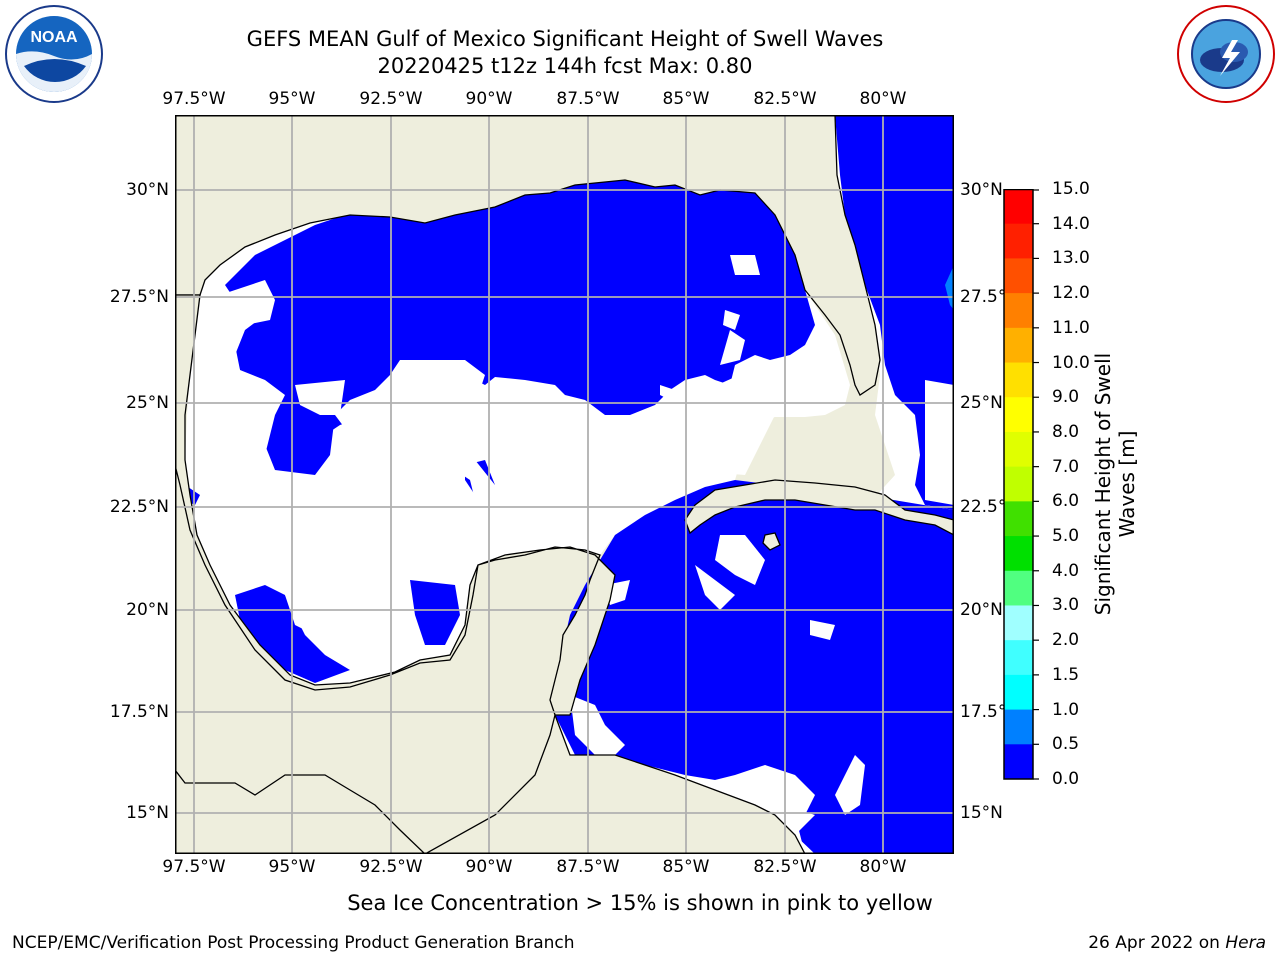  Describe the element at coordinates (785, 99) in the screenshot. I see `lon-tick-top: 82.5°W` at that location.